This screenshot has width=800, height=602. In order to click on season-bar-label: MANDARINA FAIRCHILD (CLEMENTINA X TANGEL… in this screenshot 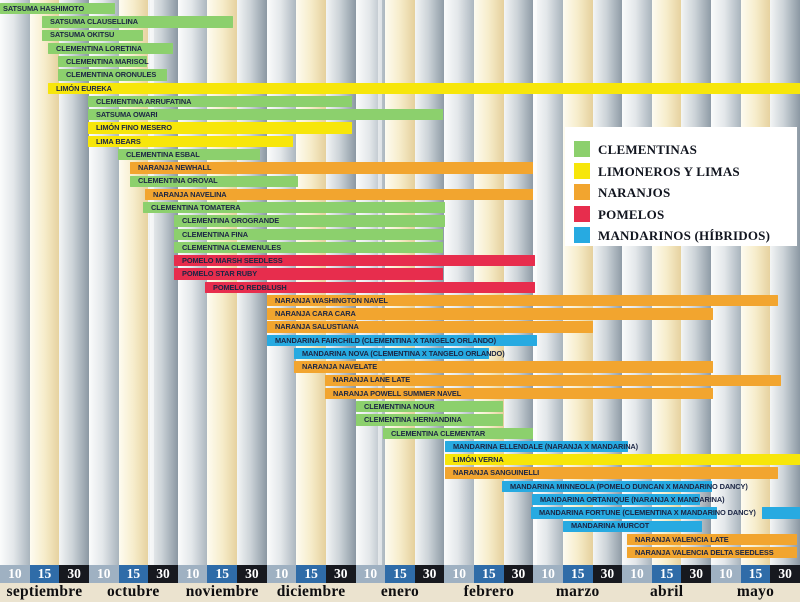, I will do `click(385, 340)`.